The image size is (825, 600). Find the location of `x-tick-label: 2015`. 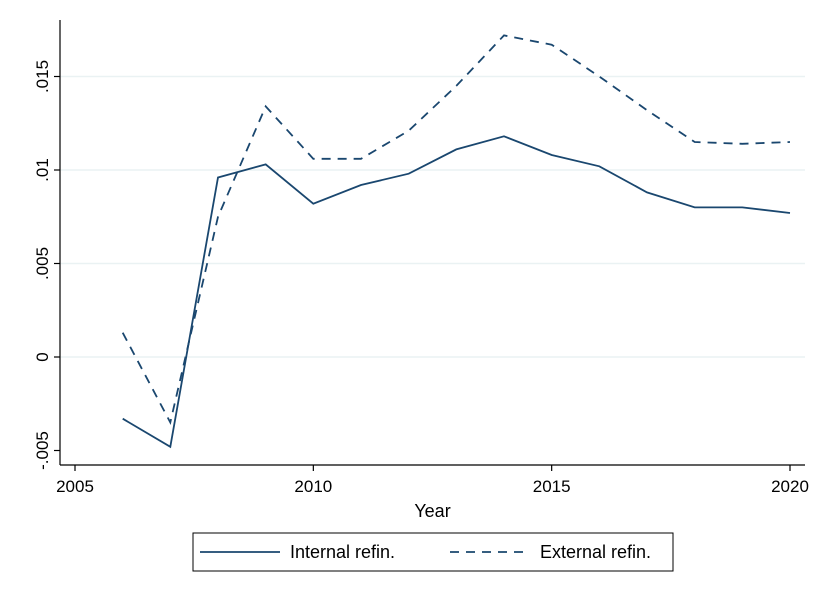

x-tick-label: 2015 is located at coordinates (552, 486).